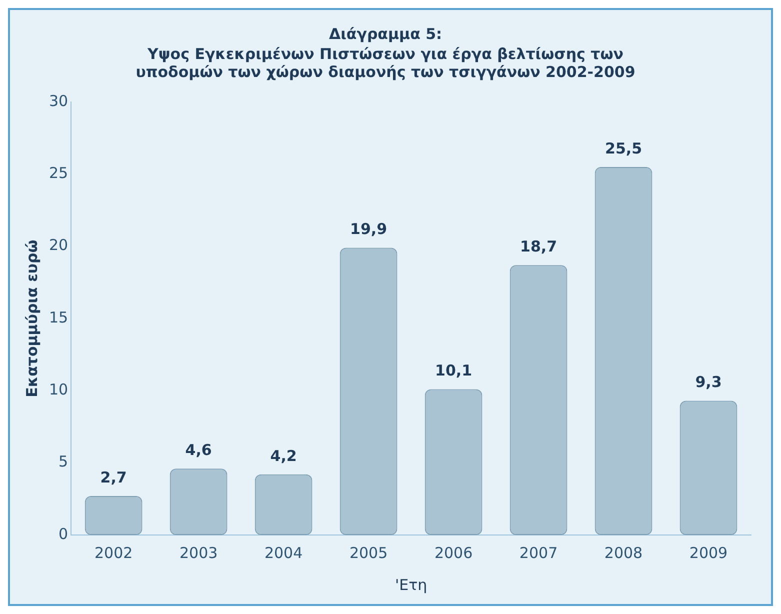  Describe the element at coordinates (368, 553) in the screenshot. I see `x-tick-label: 2005` at that location.